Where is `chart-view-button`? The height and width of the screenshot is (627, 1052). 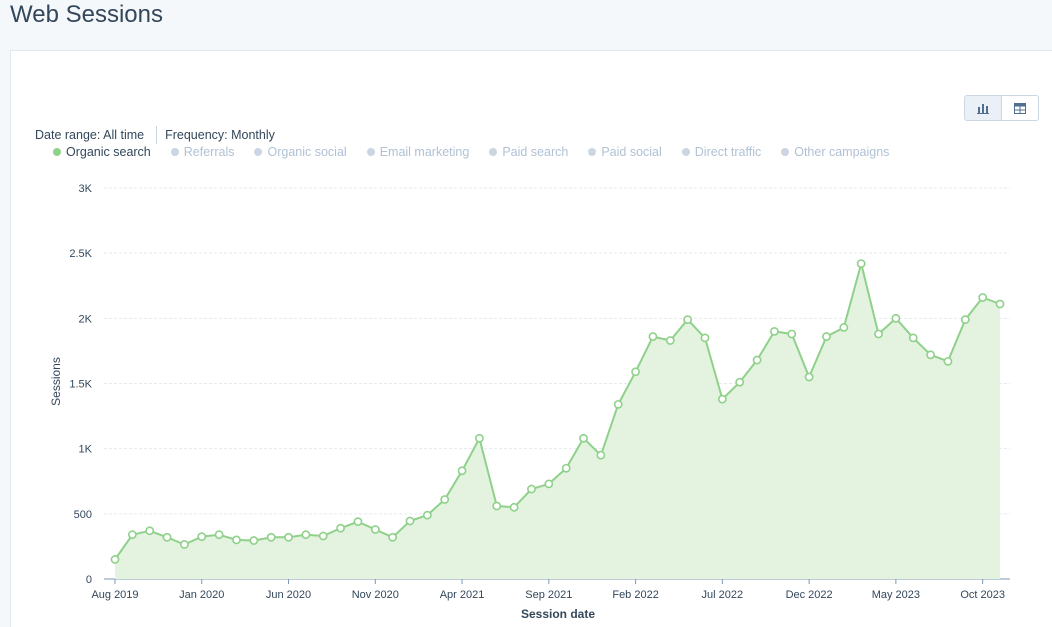
chart-view-button is located at coordinates (983, 108).